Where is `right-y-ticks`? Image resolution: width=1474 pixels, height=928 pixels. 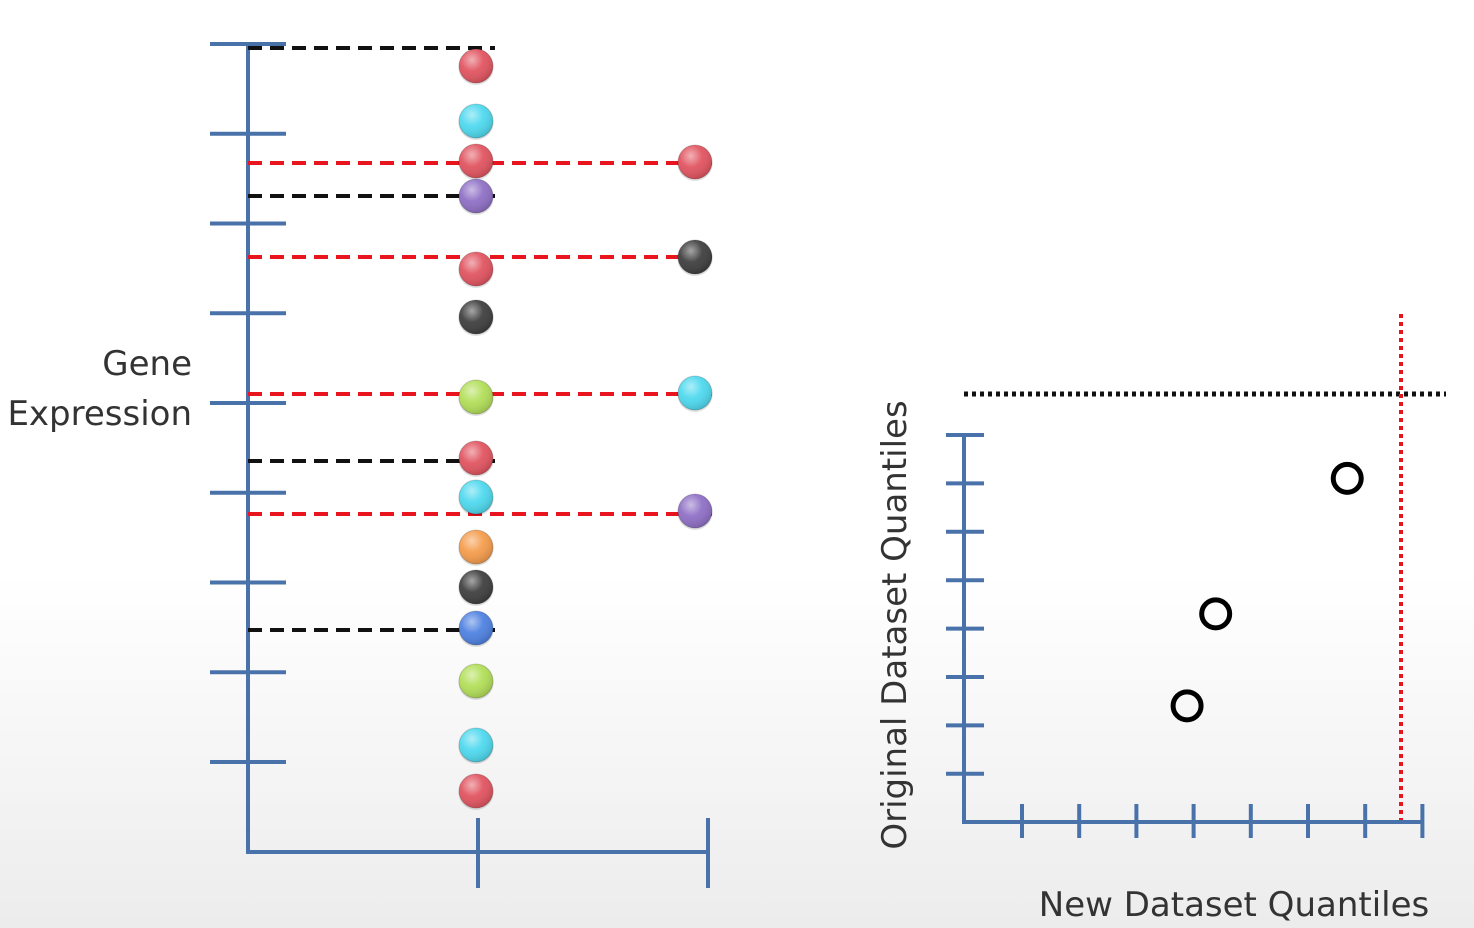 right-y-ticks is located at coordinates (965, 604).